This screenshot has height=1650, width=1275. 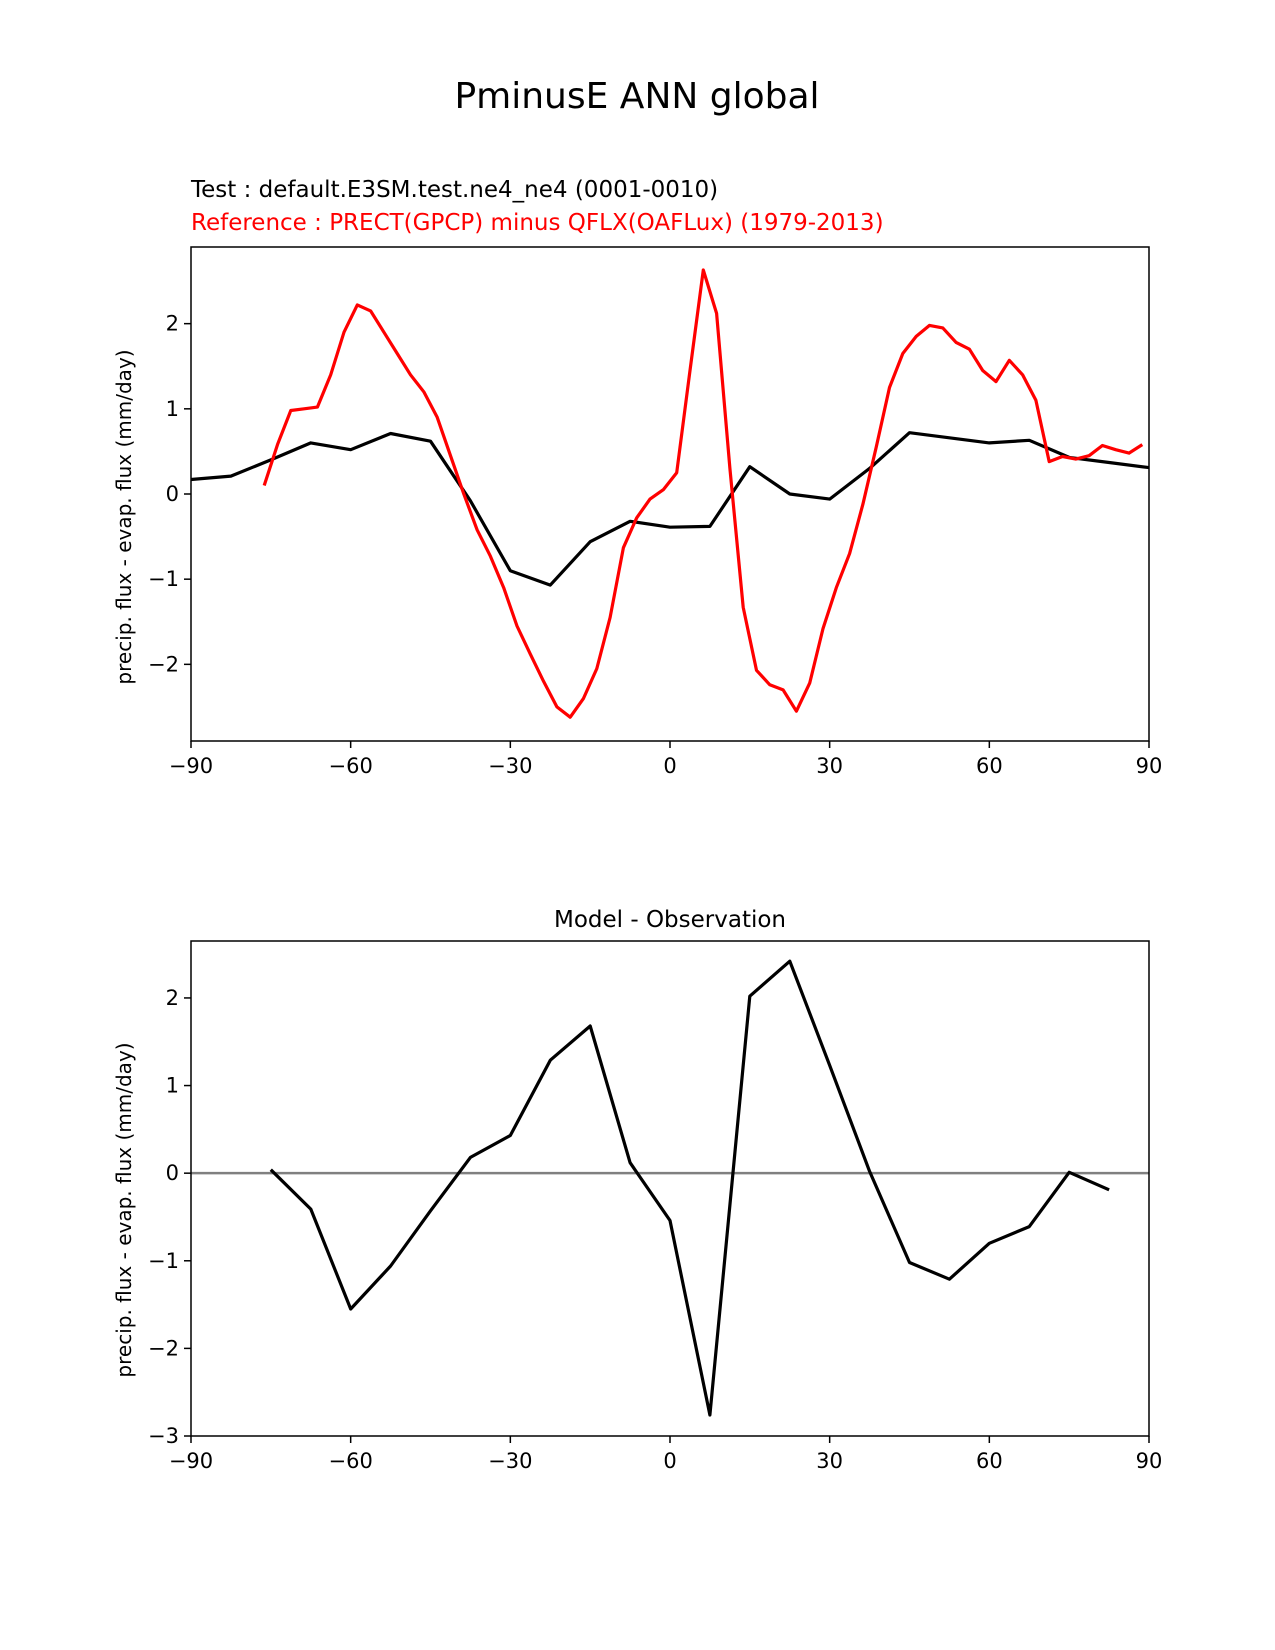 I want to click on top-x-tick-label: 30, so click(x=829, y=766).